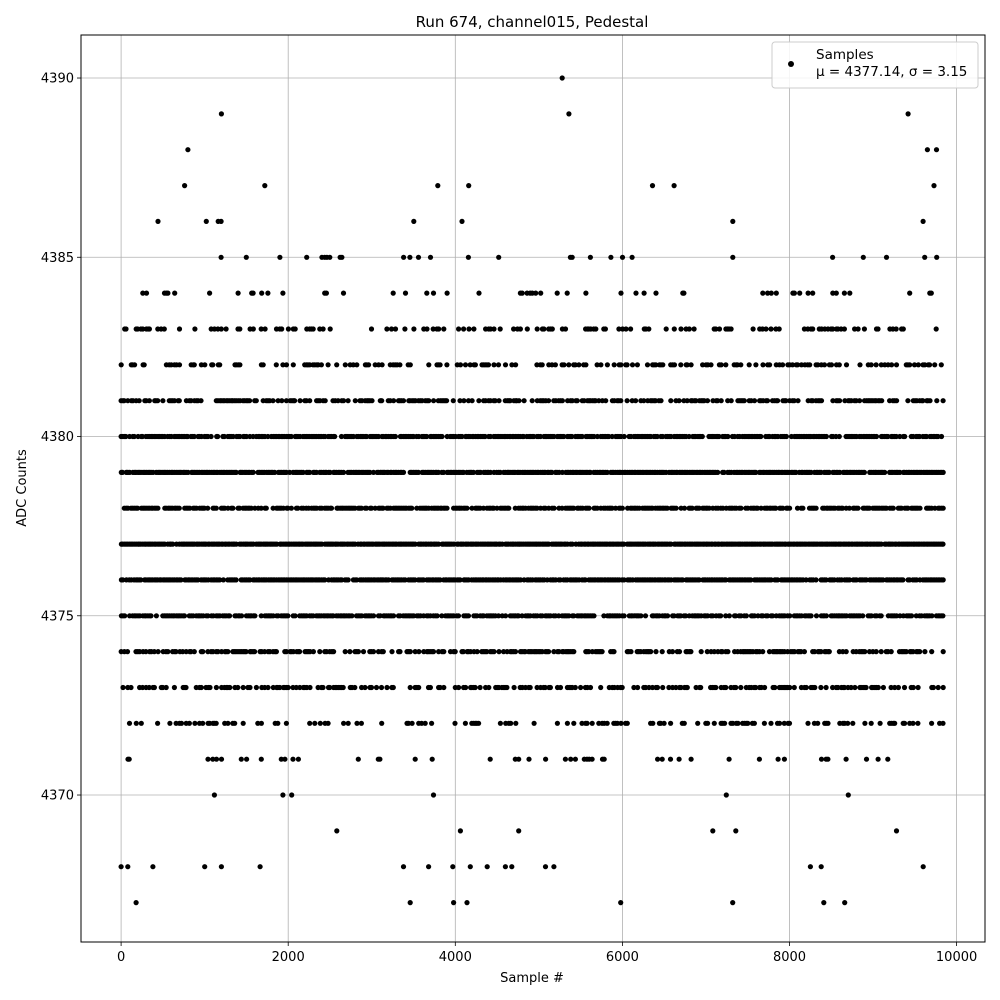  I want to click on x-tick-label: 4000, so click(455, 957).